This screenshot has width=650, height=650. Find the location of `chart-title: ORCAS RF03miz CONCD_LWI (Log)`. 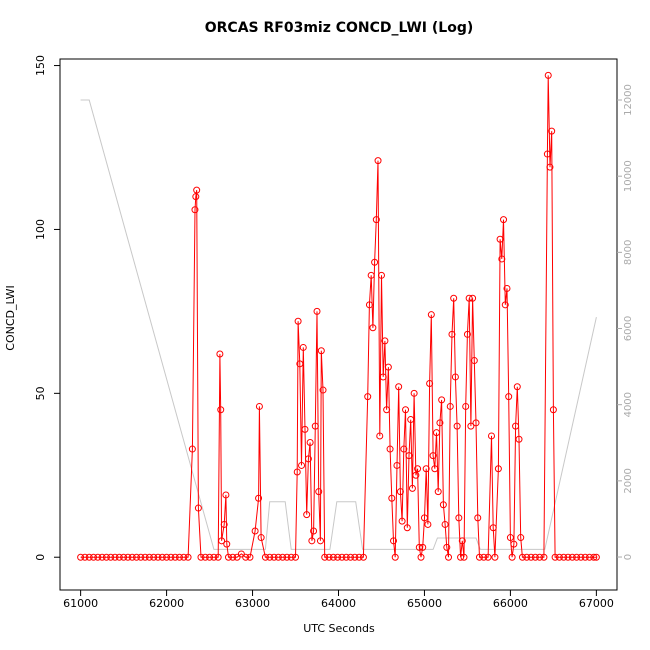

chart-title: ORCAS RF03miz CONCD_LWI (Log) is located at coordinates (339, 28).